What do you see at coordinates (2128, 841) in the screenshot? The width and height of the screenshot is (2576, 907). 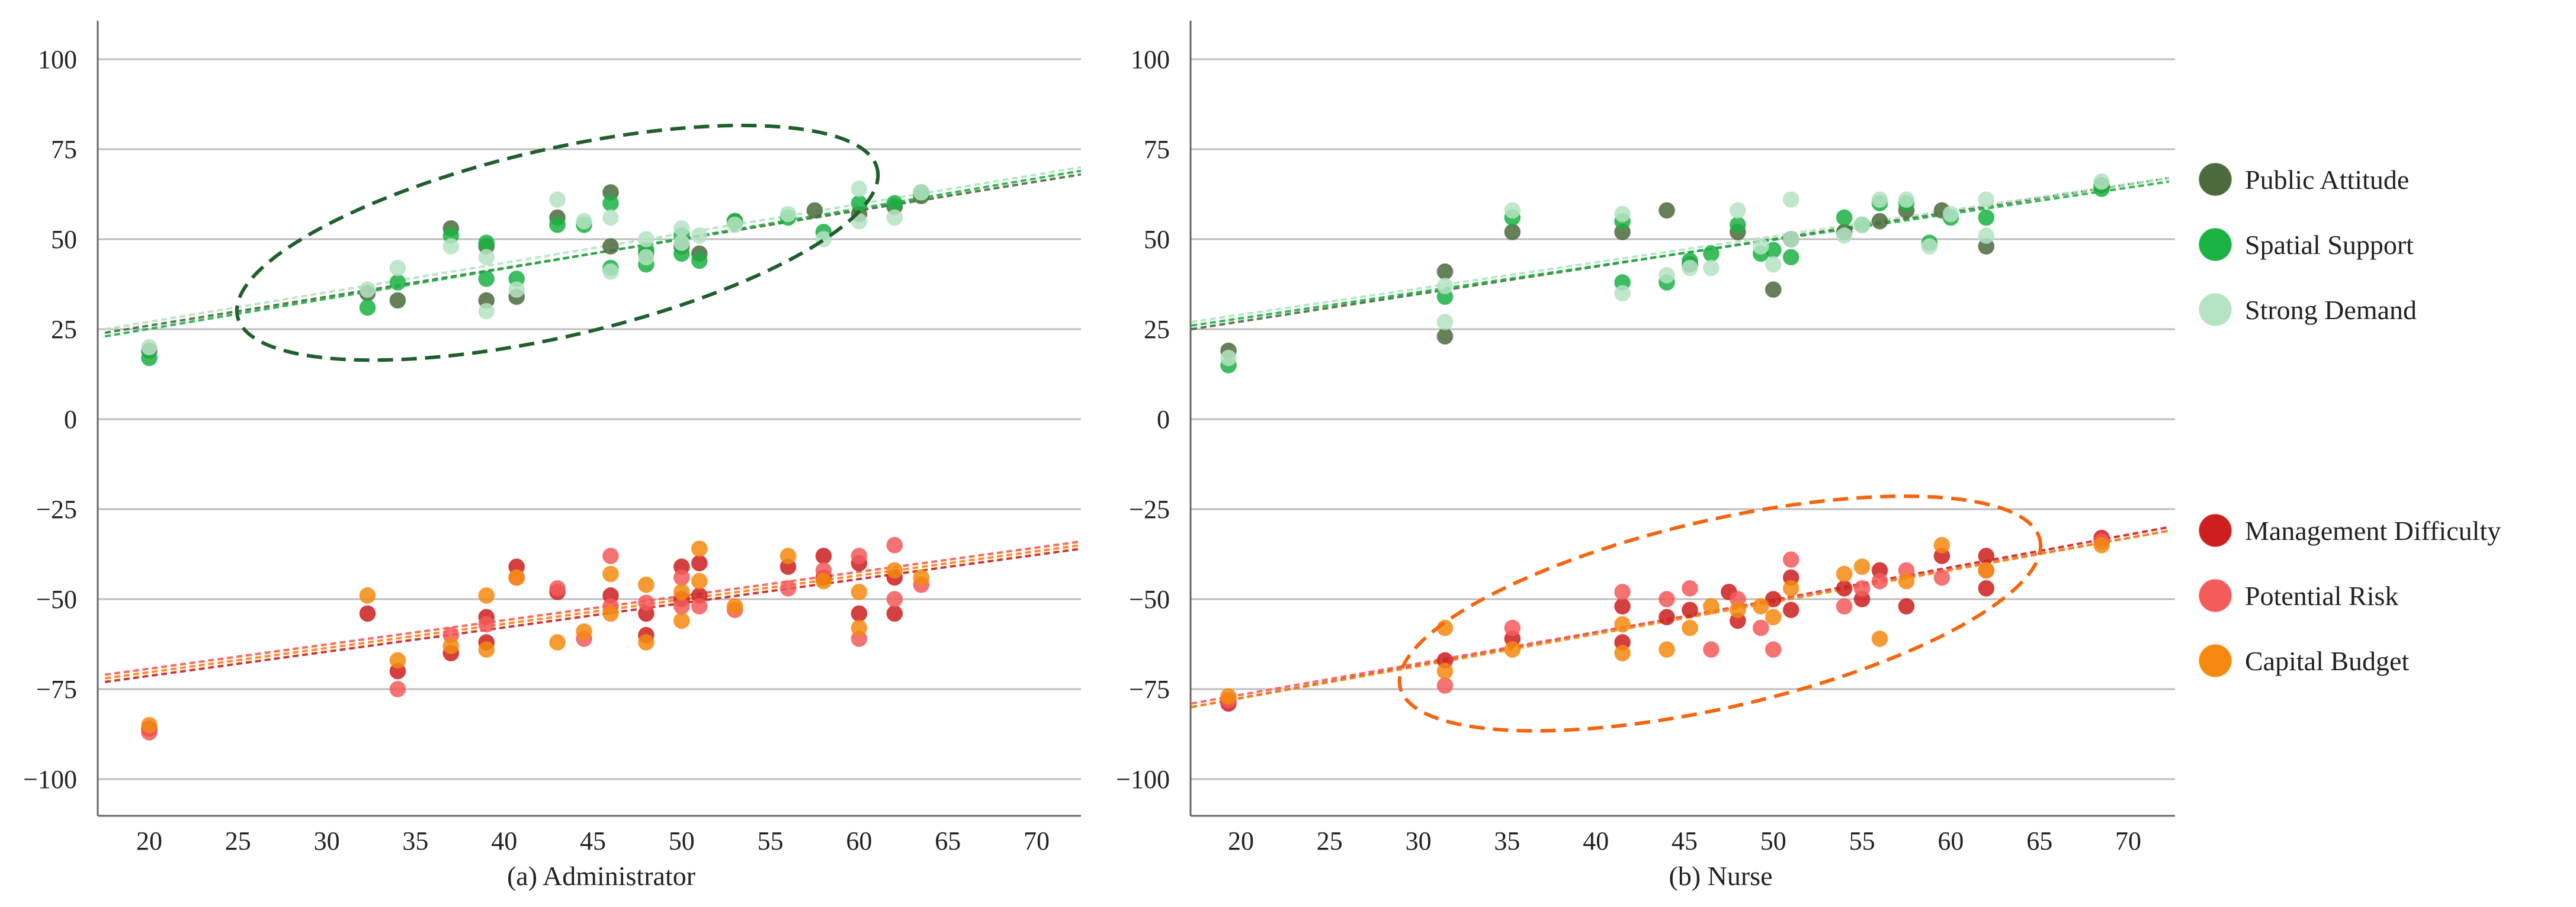 I see `x-tick-label: 70` at bounding box center [2128, 841].